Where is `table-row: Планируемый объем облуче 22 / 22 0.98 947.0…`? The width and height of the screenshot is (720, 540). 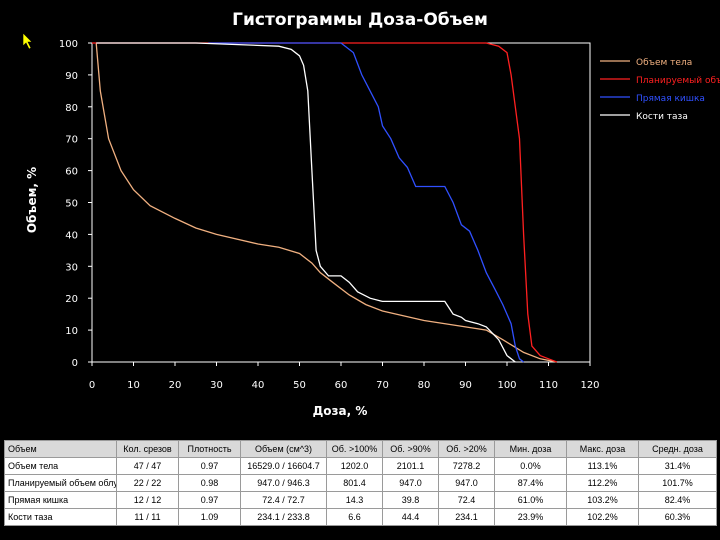
table-row: Планируемый объем облуче 22 / 22 0.98 947.0… is located at coordinates (360, 483).